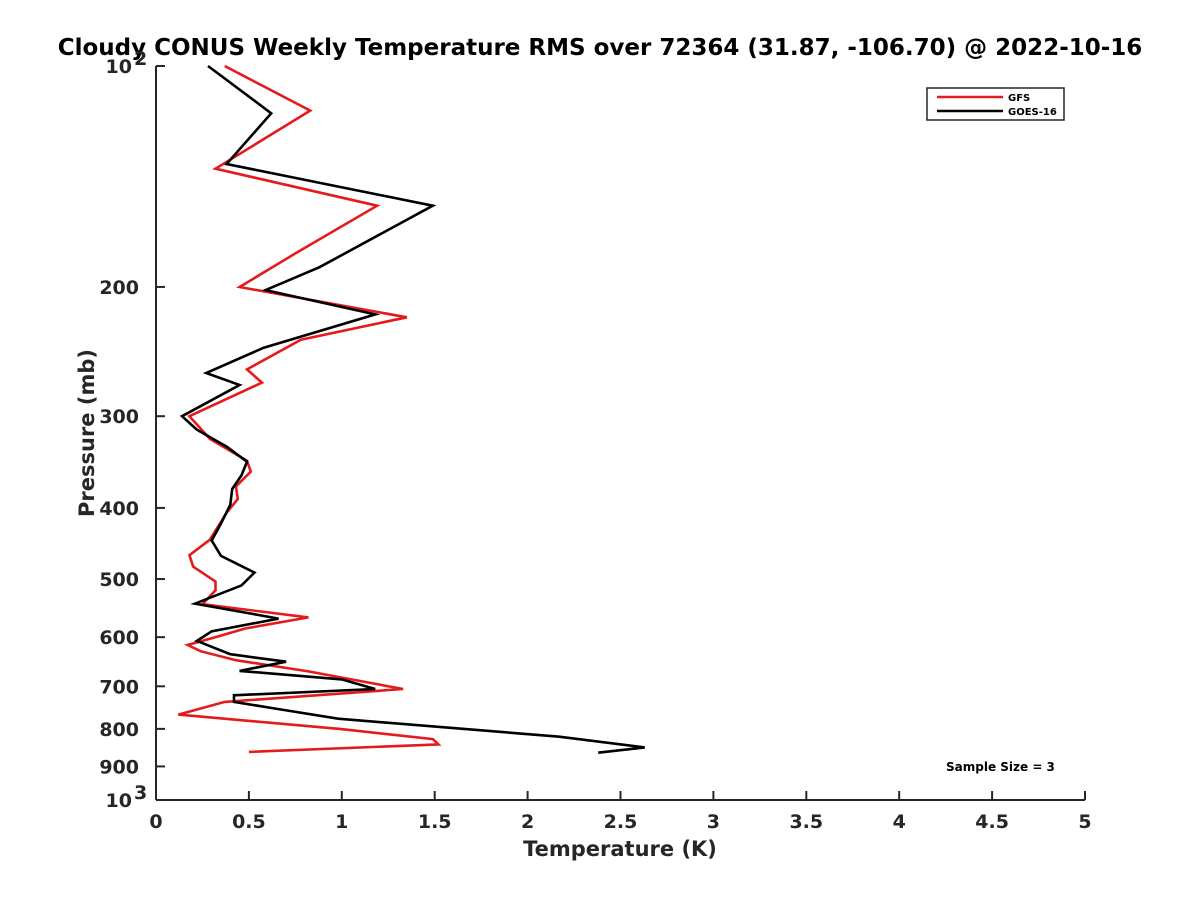  I want to click on sample-size-annotation: Sample Size = 3, so click(1000, 767).